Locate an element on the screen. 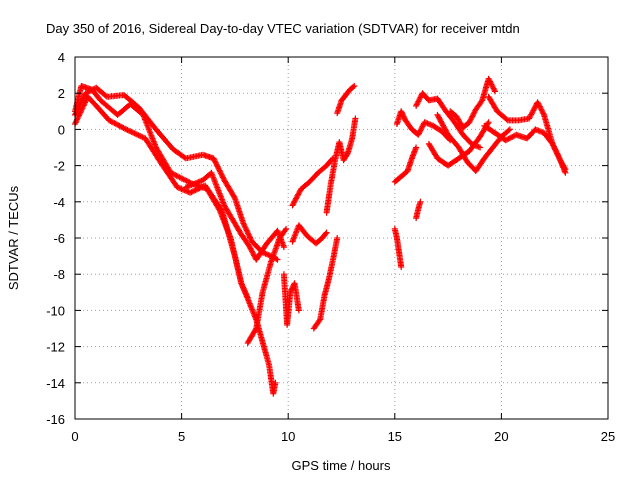 The width and height of the screenshot is (640, 480). x-tick-label: 10 is located at coordinates (288, 436).